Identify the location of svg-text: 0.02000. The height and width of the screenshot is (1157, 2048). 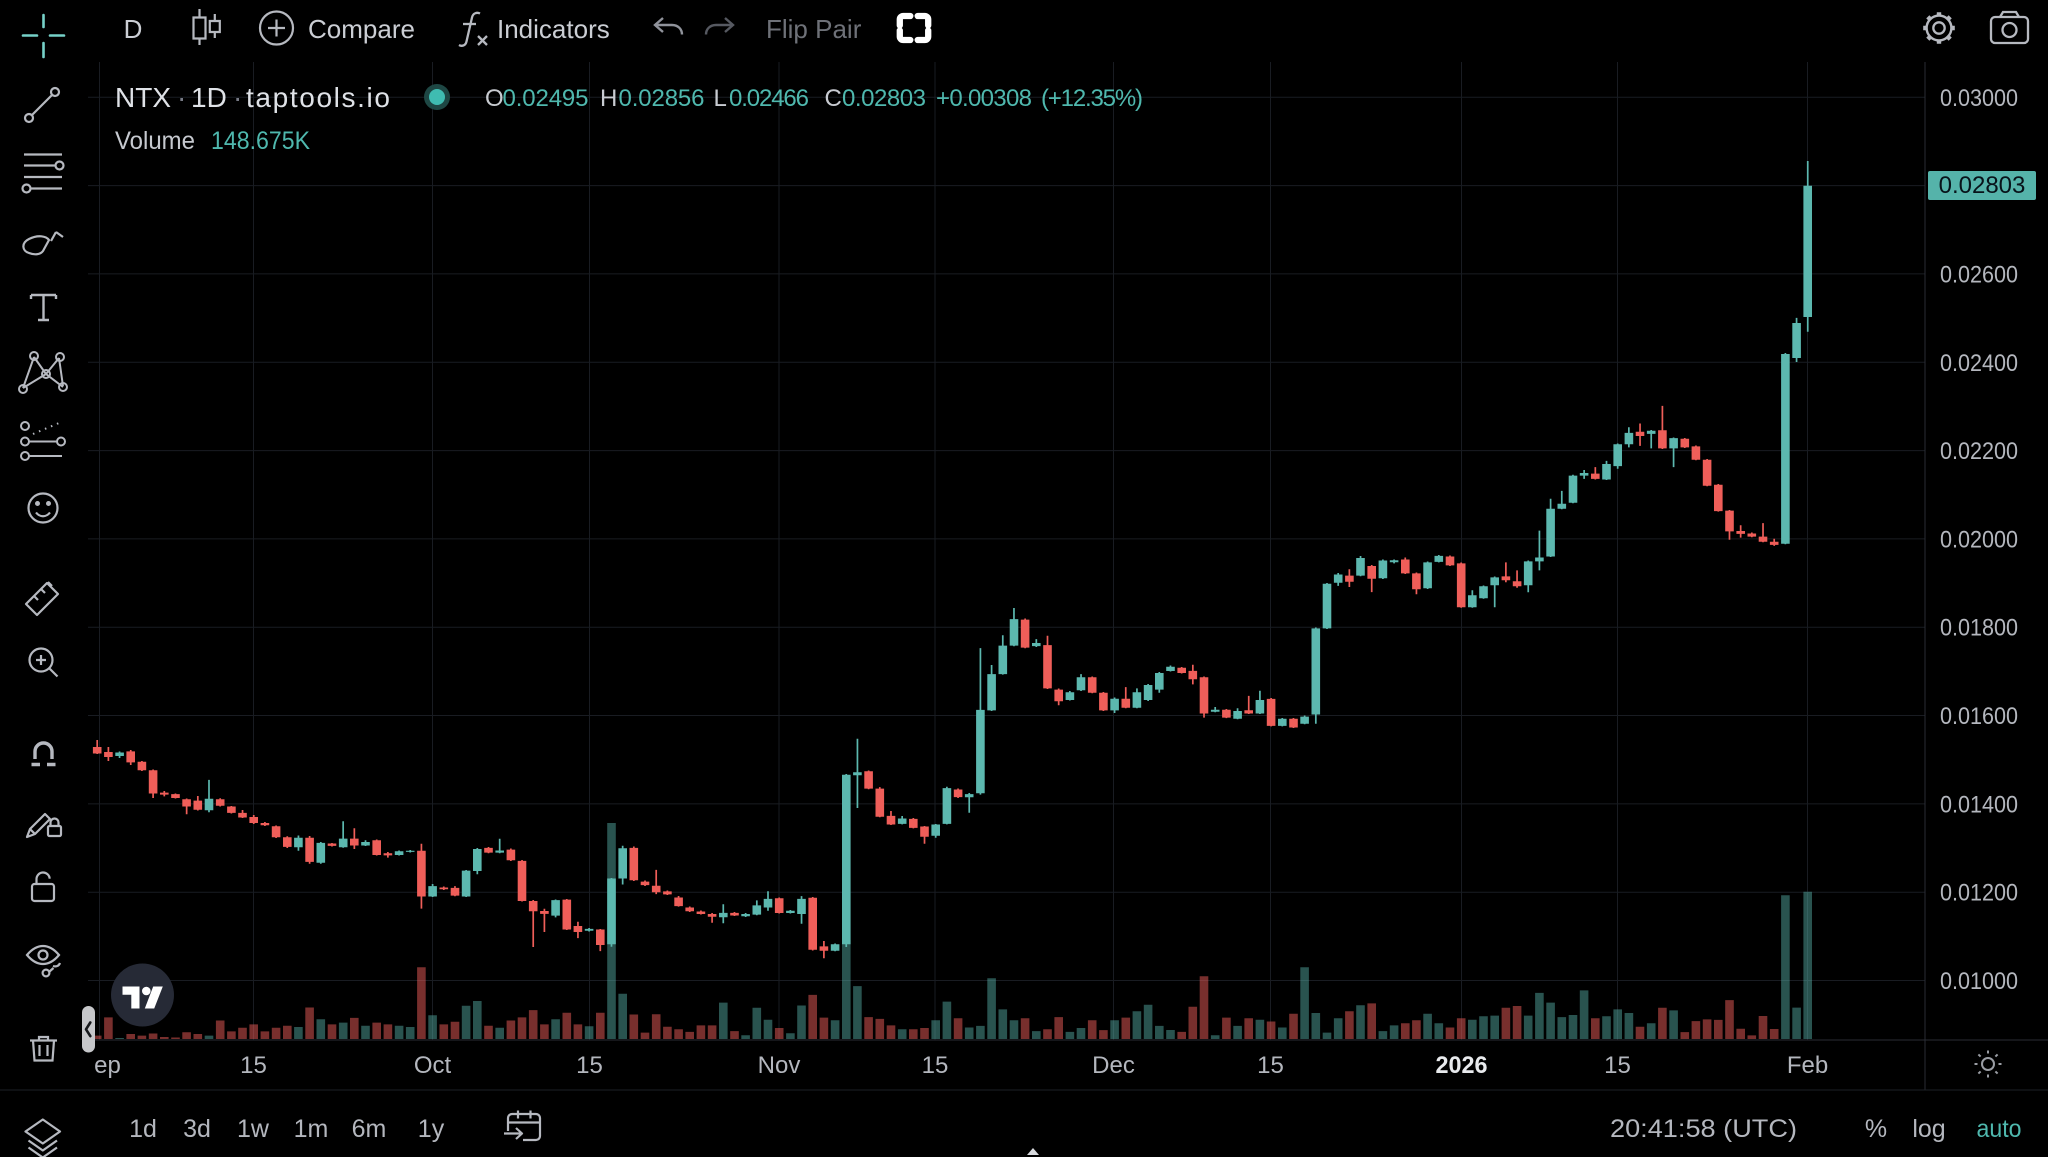
(1979, 539).